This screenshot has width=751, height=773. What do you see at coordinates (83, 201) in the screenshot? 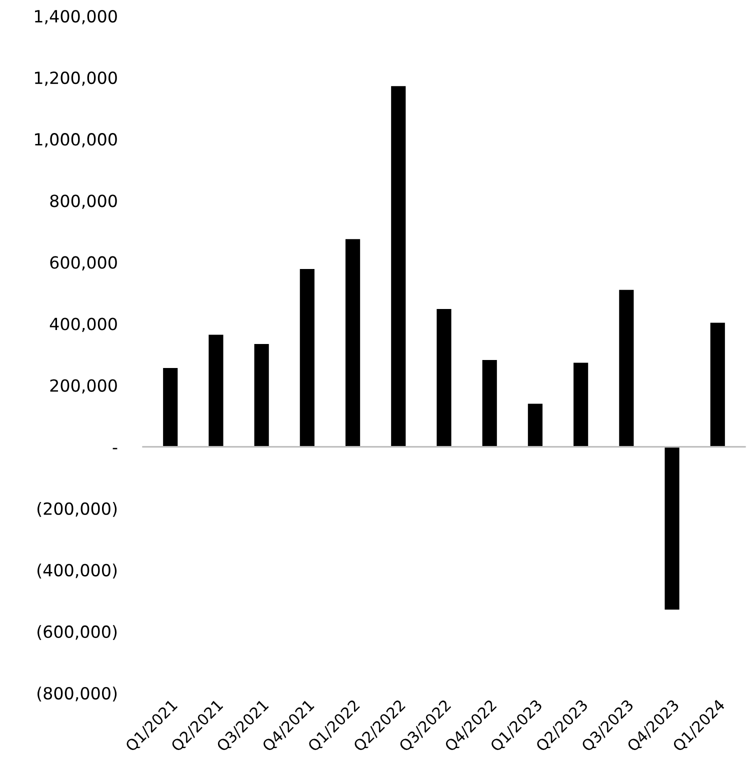
I see `y-tick-label: 800,000` at bounding box center [83, 201].